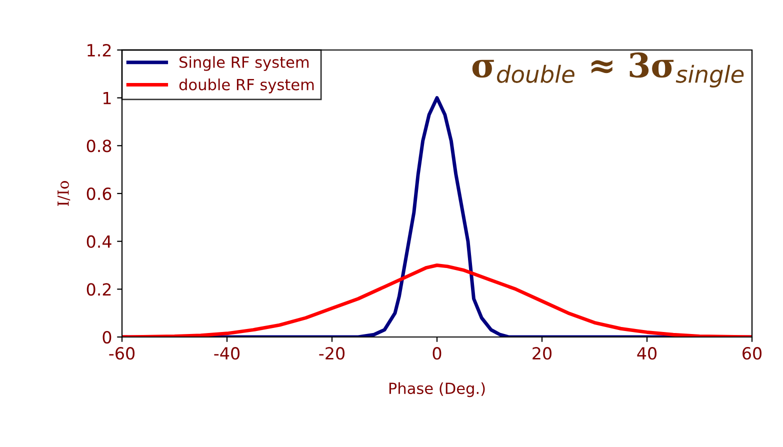 The height and width of the screenshot is (447, 783). I want to click on x-tick-label: 20, so click(542, 353).